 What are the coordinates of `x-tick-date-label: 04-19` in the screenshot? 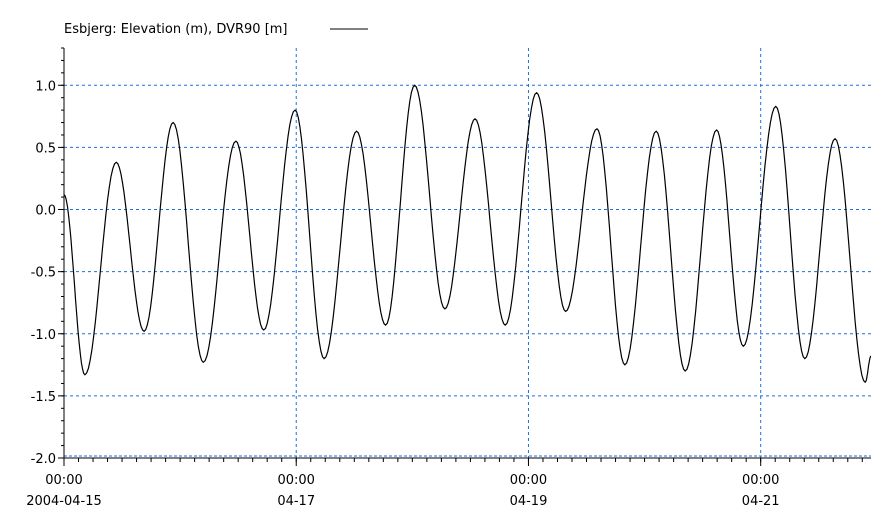 It's located at (529, 501).